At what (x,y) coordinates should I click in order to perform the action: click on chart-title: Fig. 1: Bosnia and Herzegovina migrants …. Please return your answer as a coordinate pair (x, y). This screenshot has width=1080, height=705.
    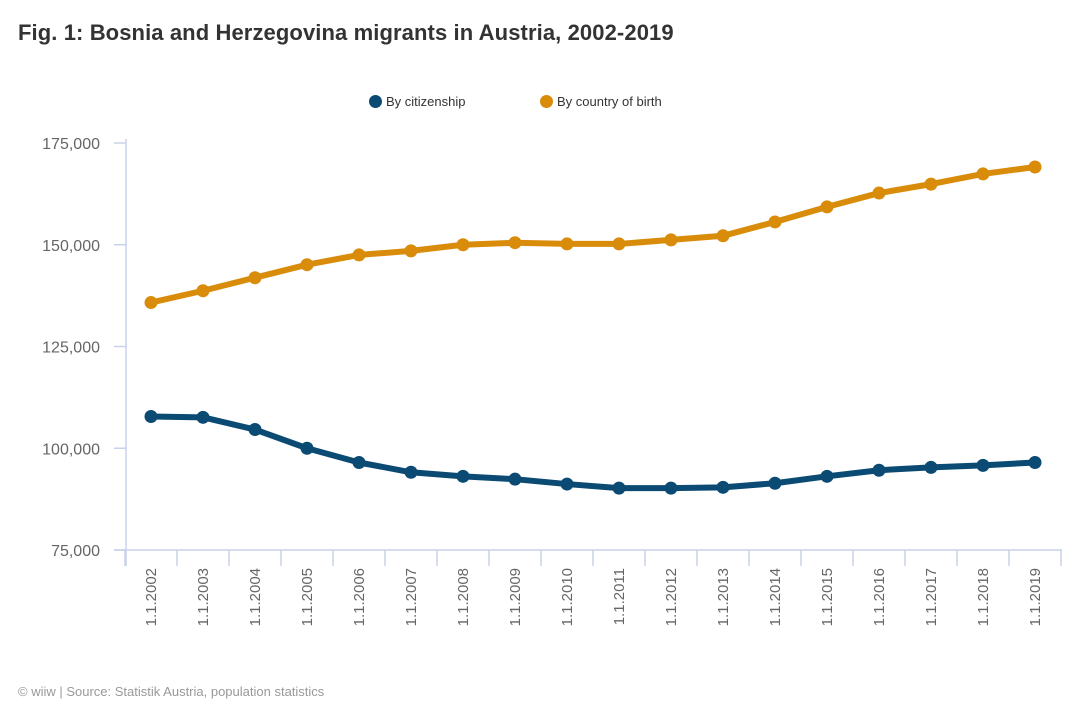
    Looking at the image, I should click on (346, 32).